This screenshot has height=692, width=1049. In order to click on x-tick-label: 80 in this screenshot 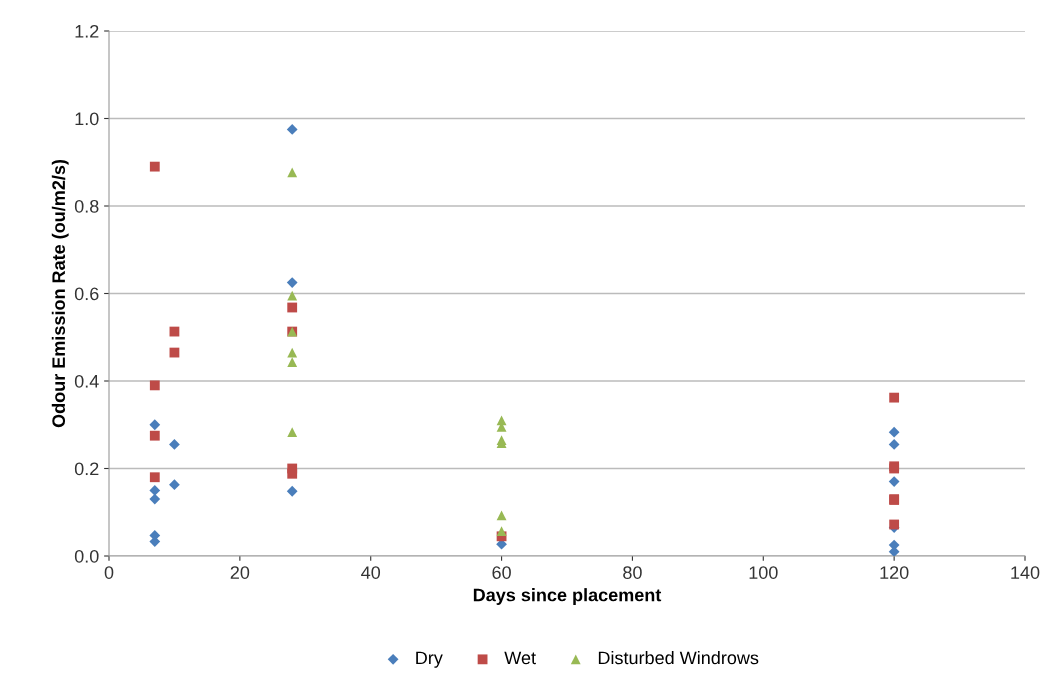, I will do `click(632, 572)`.